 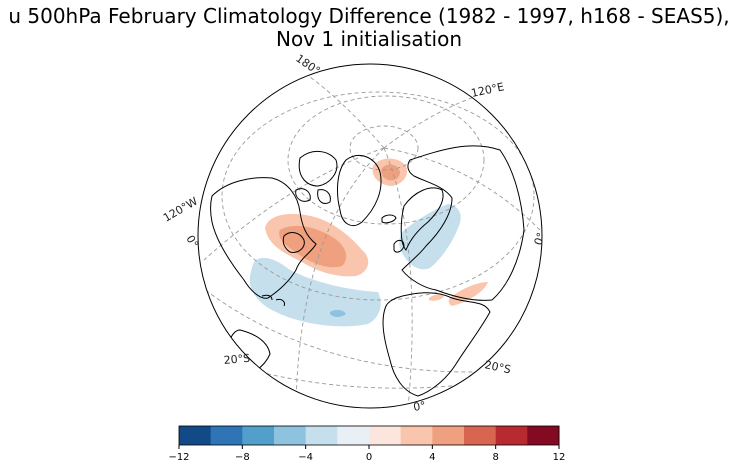 I want to click on colorbar-tick-label: −12, so click(x=178, y=457).